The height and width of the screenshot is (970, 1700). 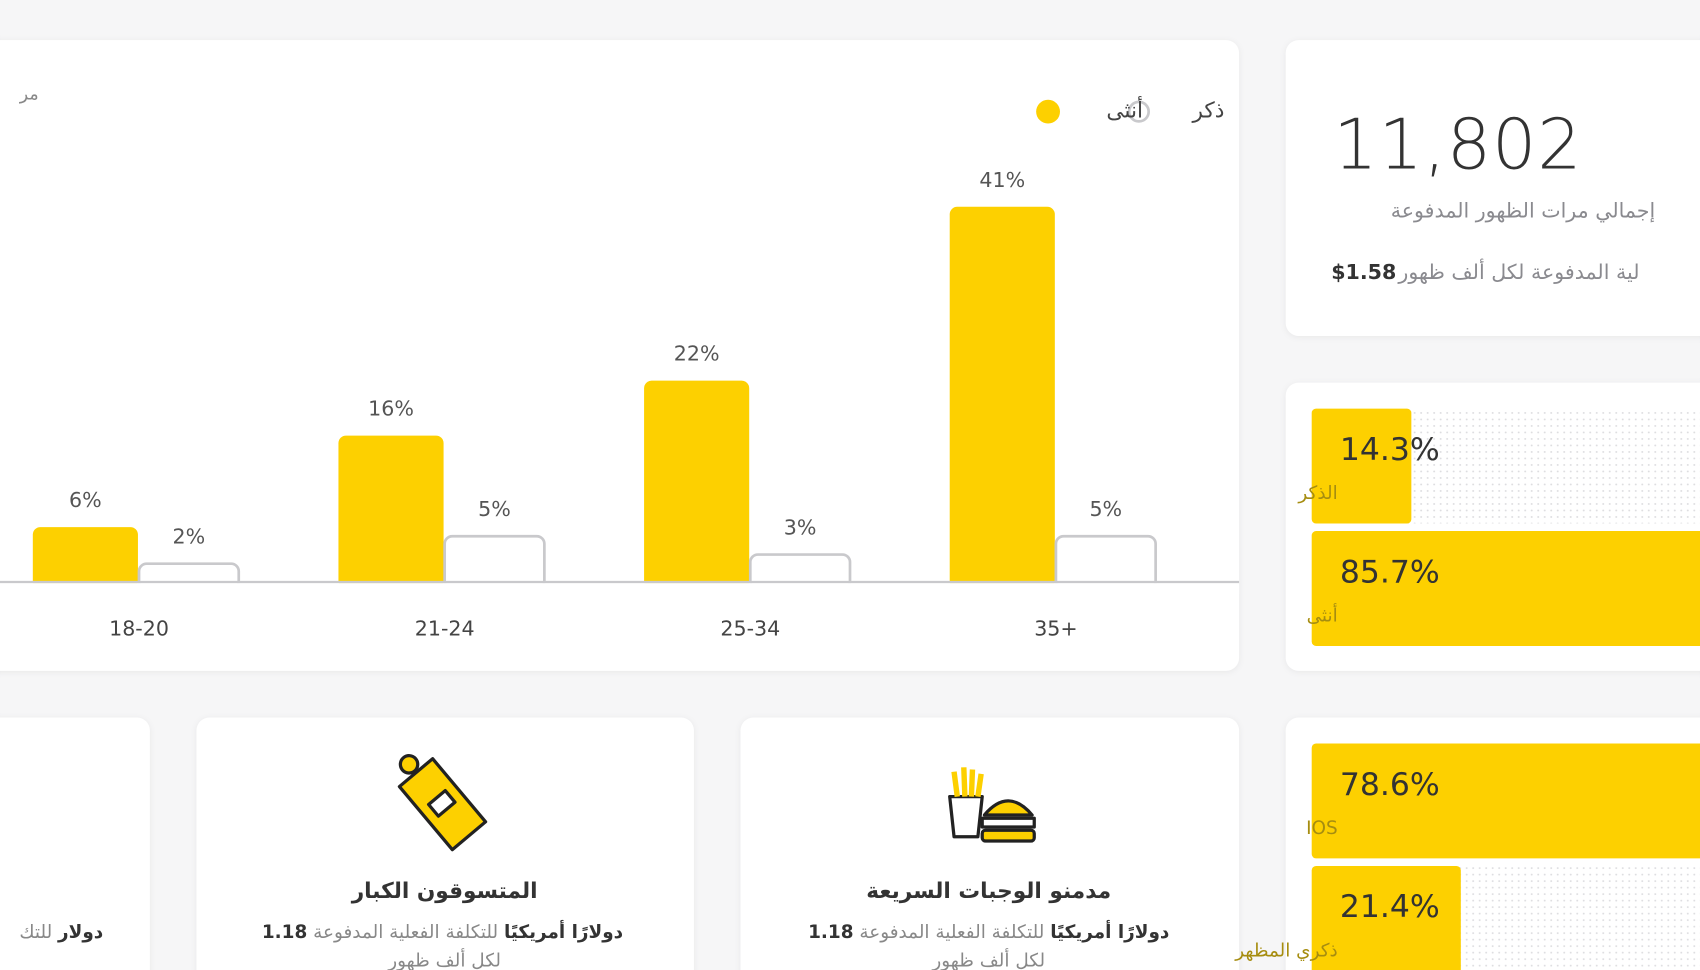 What do you see at coordinates (1055, 629) in the screenshot?
I see `x-tick-label: 35+` at bounding box center [1055, 629].